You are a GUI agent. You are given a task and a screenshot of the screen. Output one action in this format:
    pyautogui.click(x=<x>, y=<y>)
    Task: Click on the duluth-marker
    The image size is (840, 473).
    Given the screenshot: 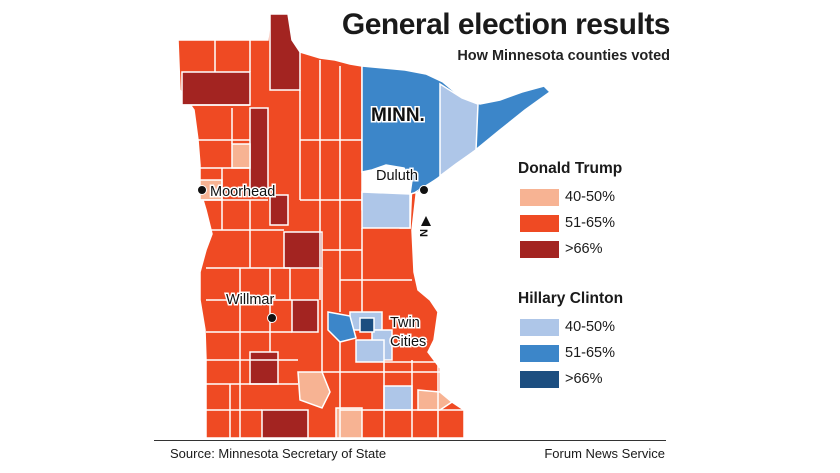 What is the action you would take?
    pyautogui.click(x=424, y=190)
    